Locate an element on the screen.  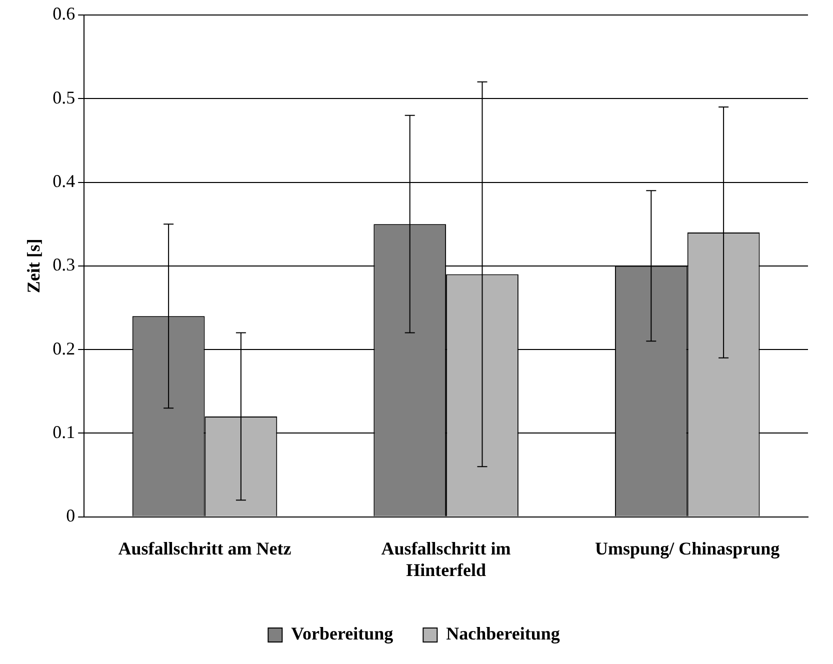
y-tick-label: 0.4 is located at coordinates (64, 181).